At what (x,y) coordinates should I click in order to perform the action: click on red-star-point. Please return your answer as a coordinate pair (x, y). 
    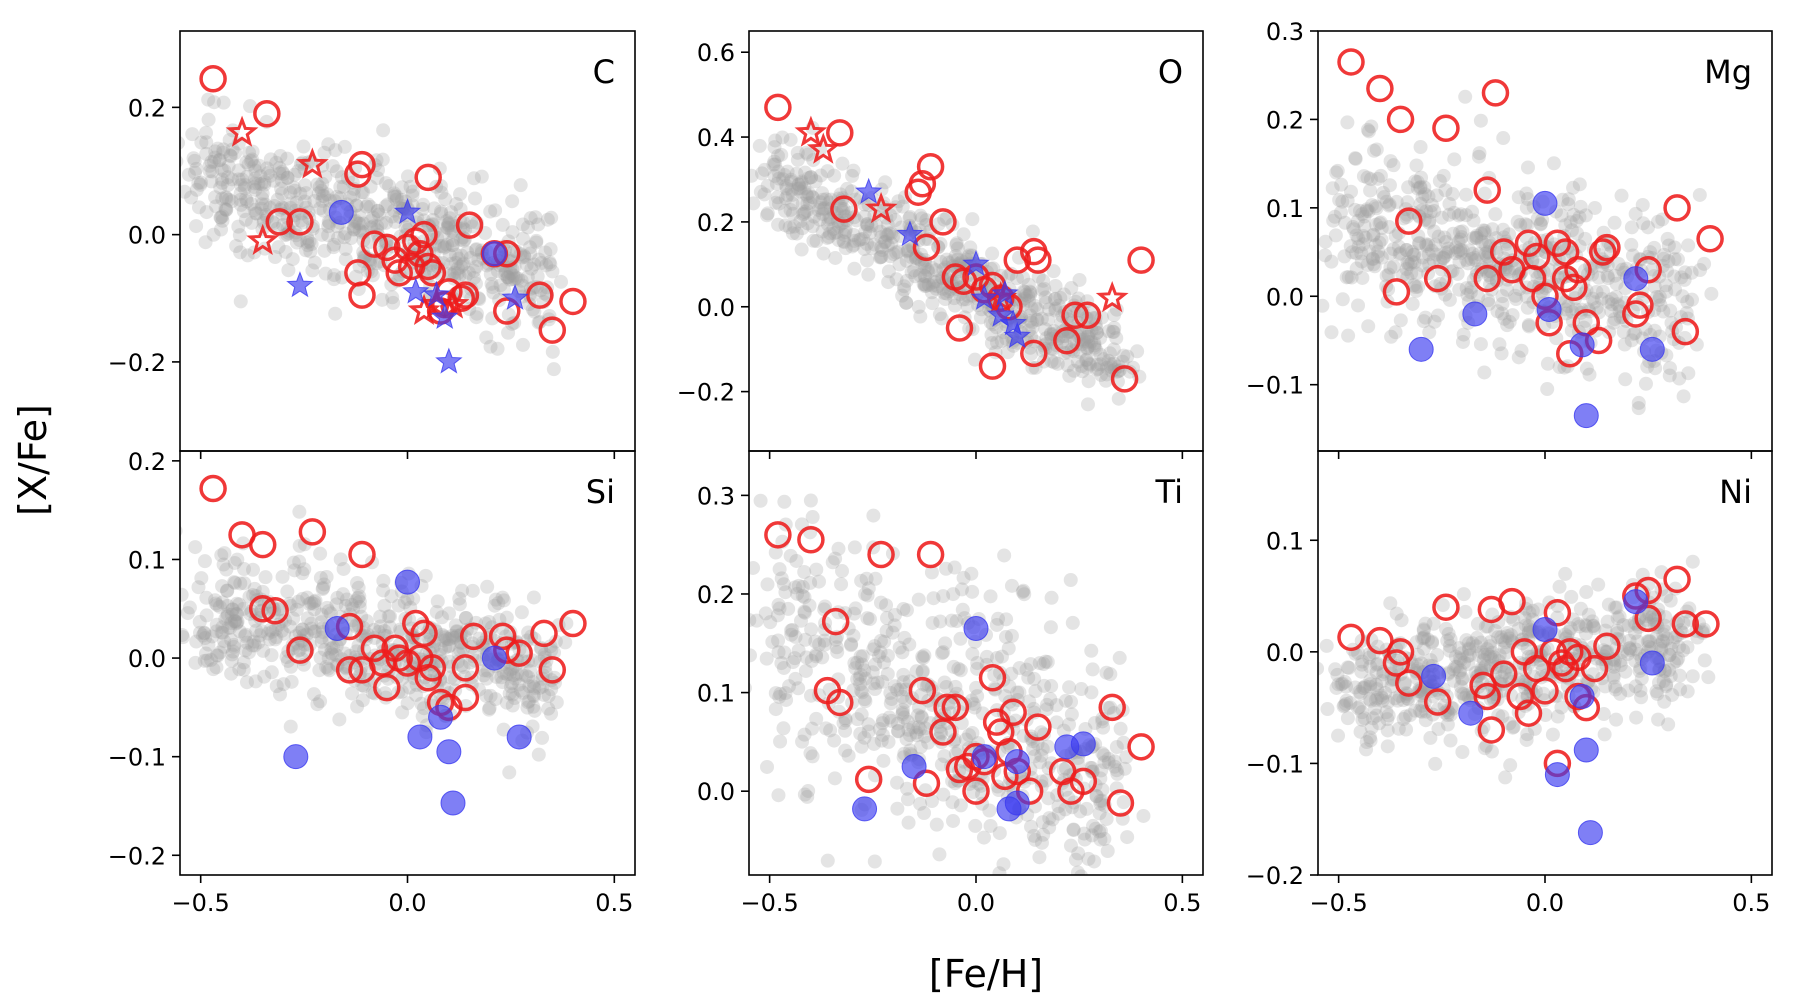
    Looking at the image, I should click on (242, 131).